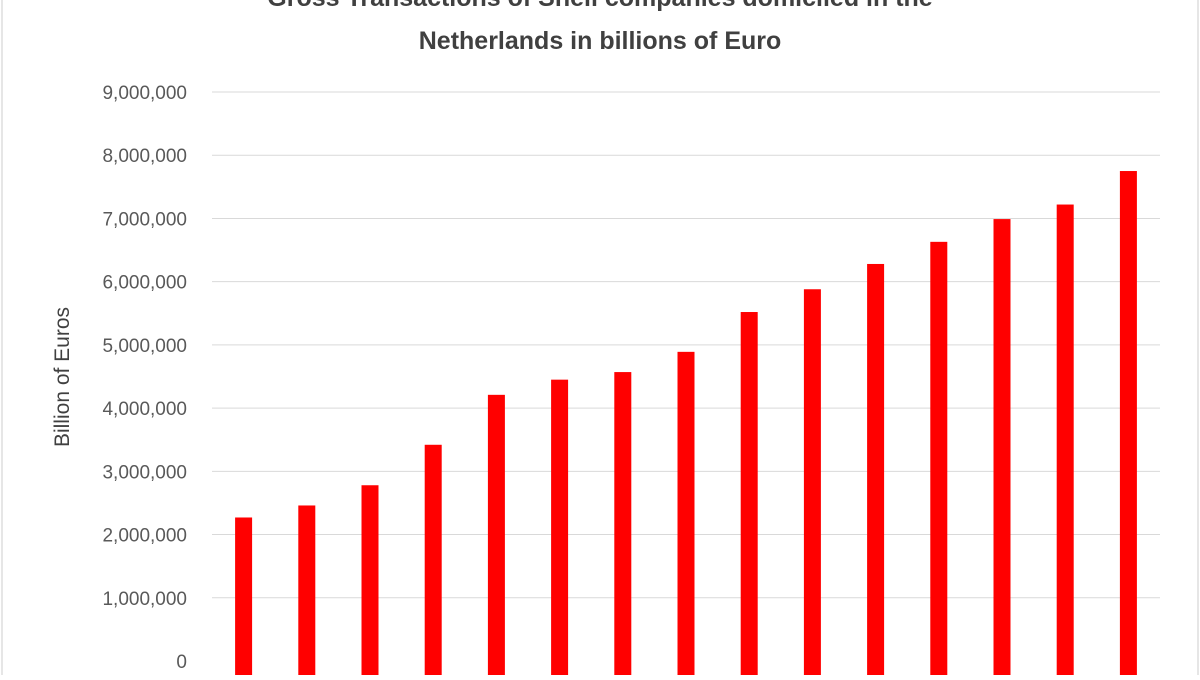  What do you see at coordinates (144, 219) in the screenshot?
I see `y-tick-label: 7,000,000` at bounding box center [144, 219].